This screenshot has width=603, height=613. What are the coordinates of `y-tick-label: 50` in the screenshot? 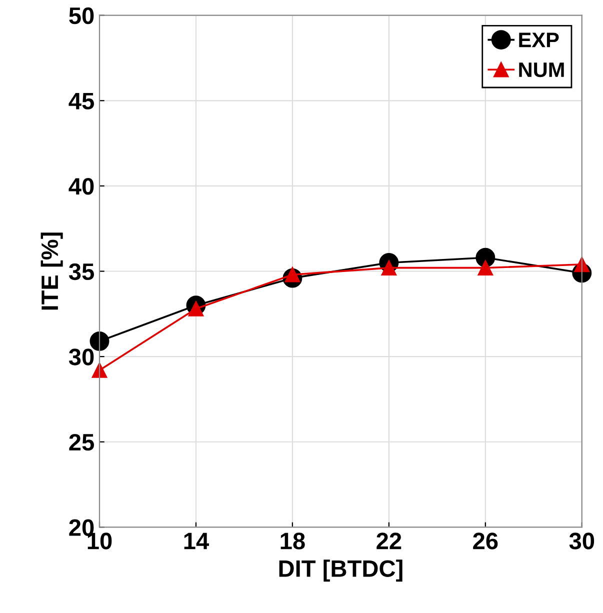 It's located at (81, 15).